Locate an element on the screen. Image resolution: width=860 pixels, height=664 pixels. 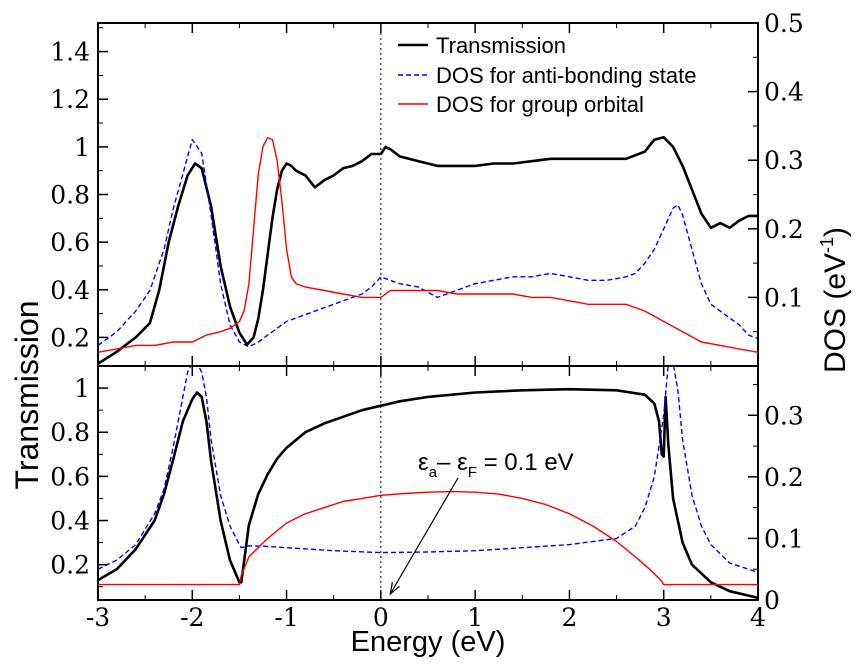
x-tick-label-5: 2 is located at coordinates (569, 617).